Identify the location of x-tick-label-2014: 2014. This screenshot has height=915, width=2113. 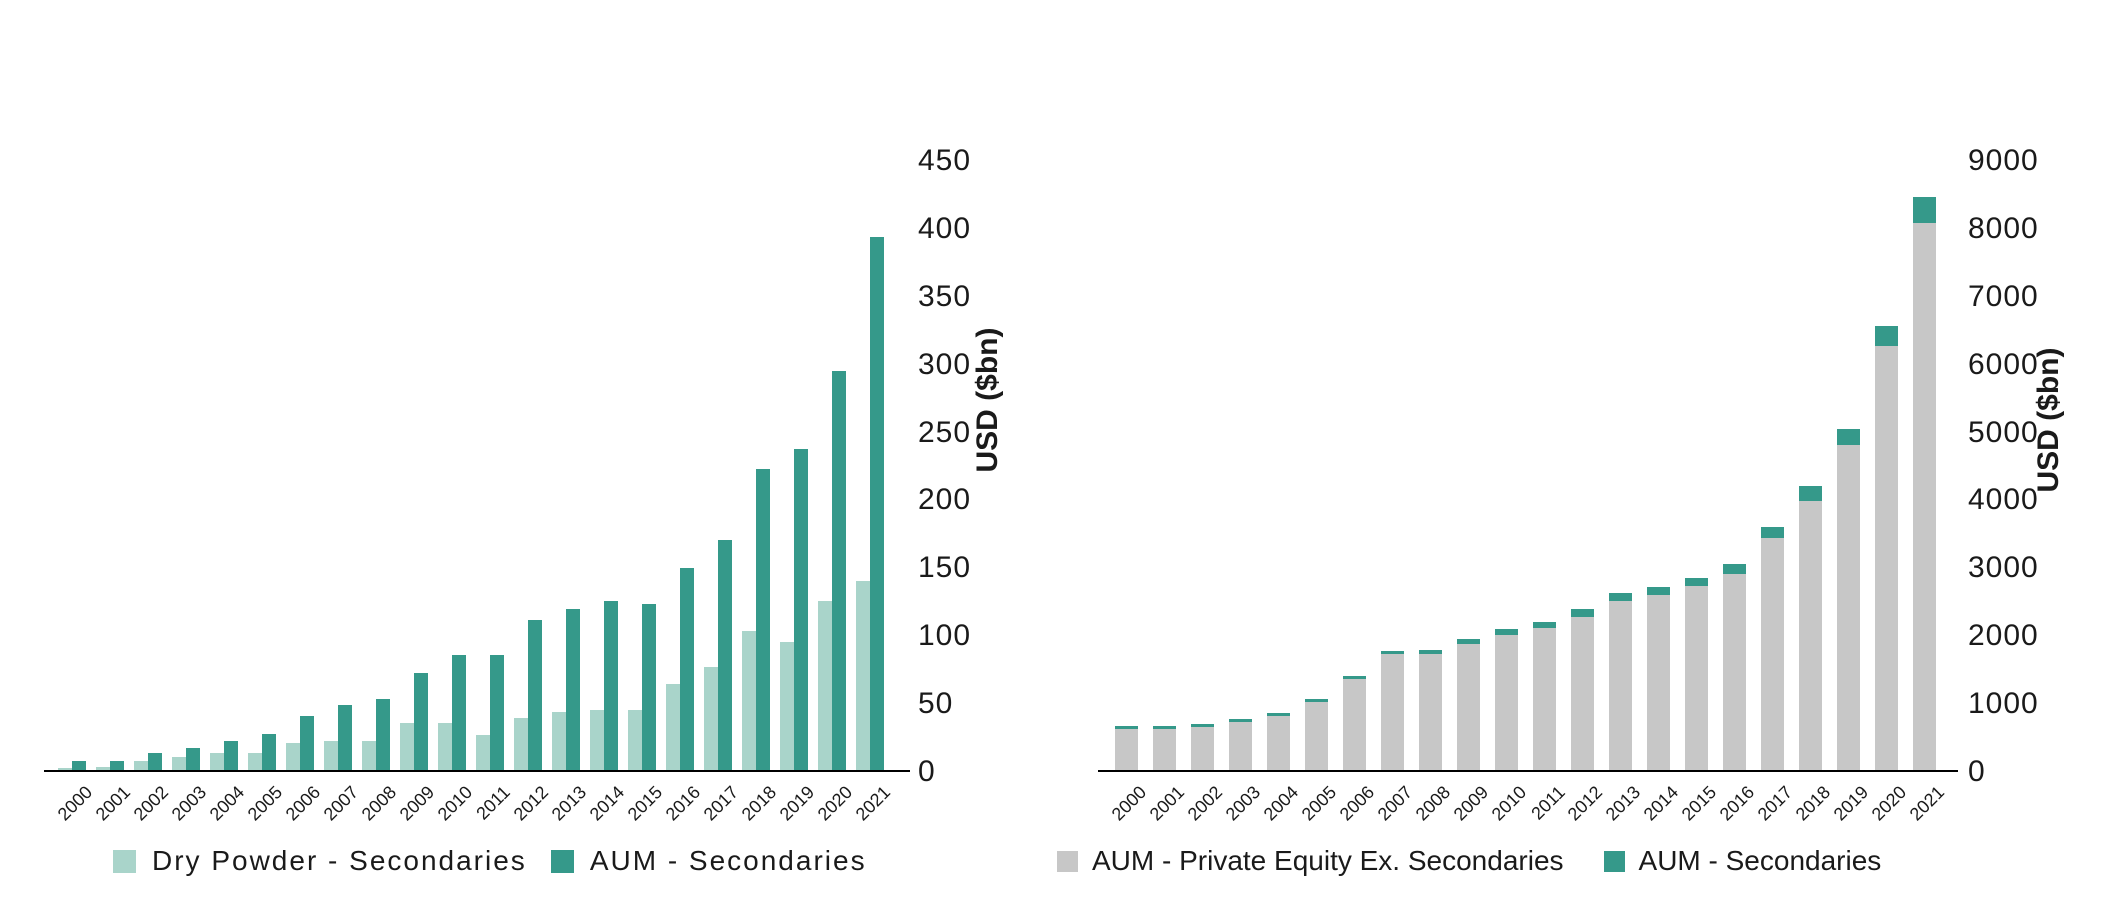
(1661, 803).